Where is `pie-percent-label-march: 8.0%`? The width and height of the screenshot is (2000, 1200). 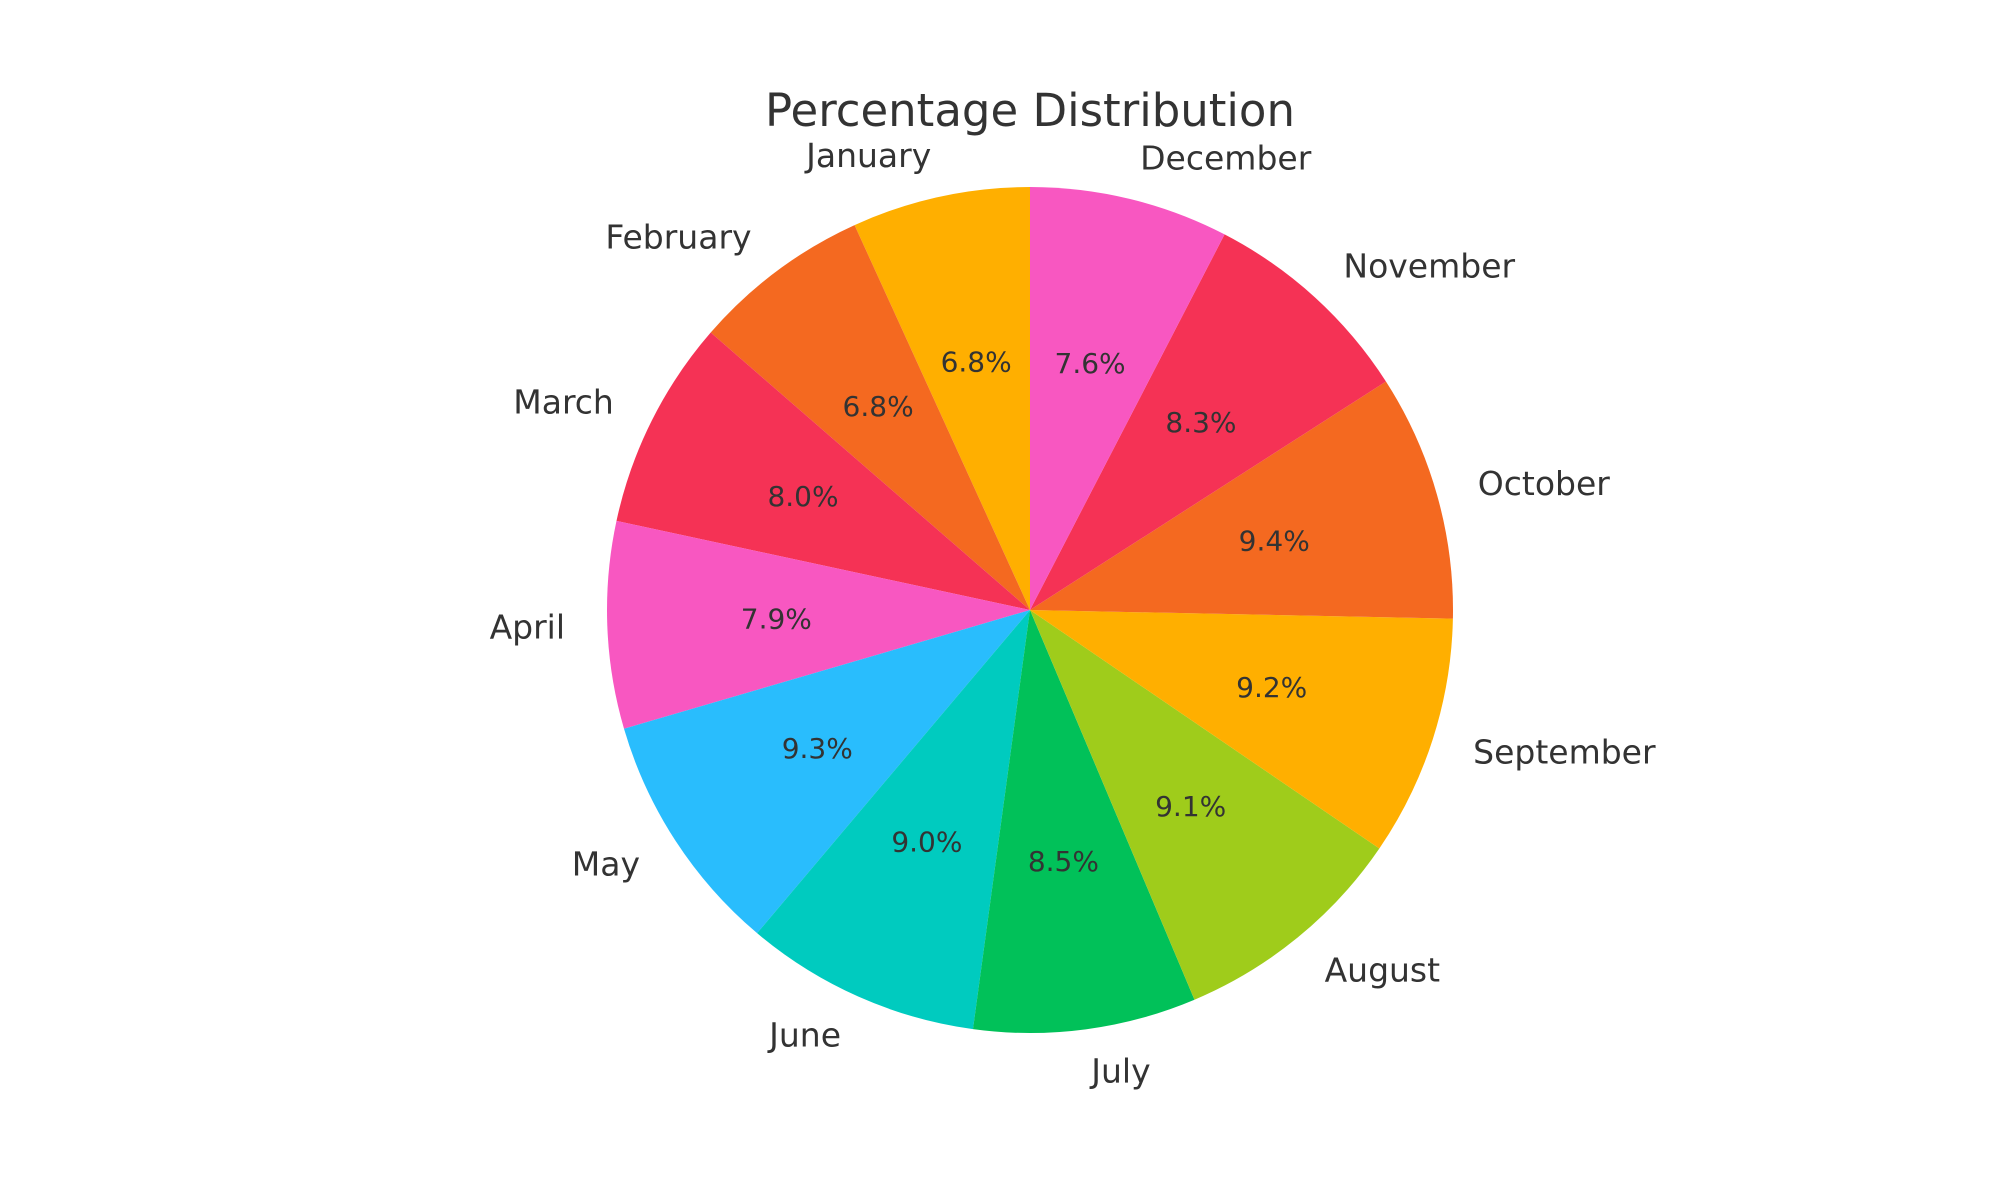
pie-percent-label-march: 8.0% is located at coordinates (802, 496).